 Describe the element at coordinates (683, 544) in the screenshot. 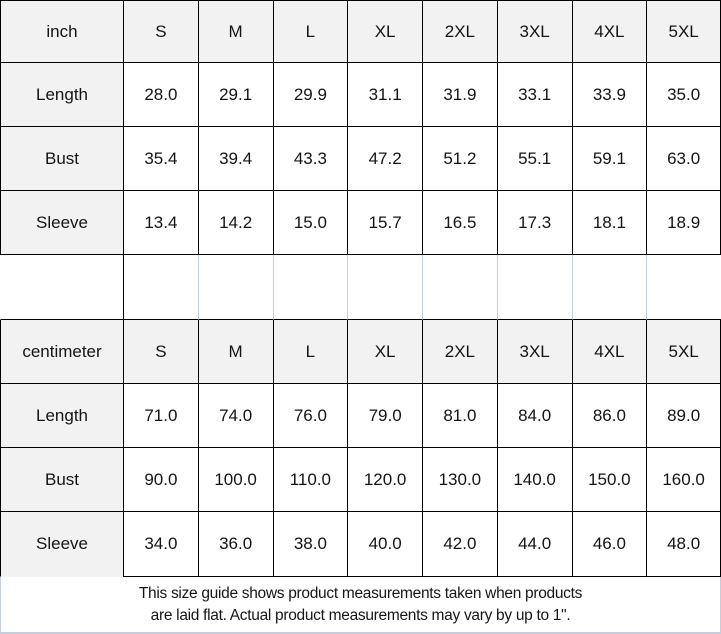

I see `value-cell: 48.0` at that location.